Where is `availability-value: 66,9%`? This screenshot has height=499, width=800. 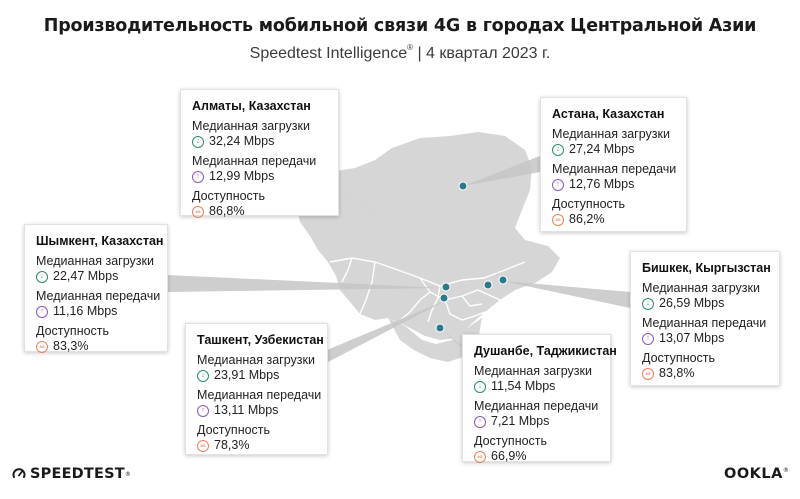 availability-value: 66,9% is located at coordinates (509, 456).